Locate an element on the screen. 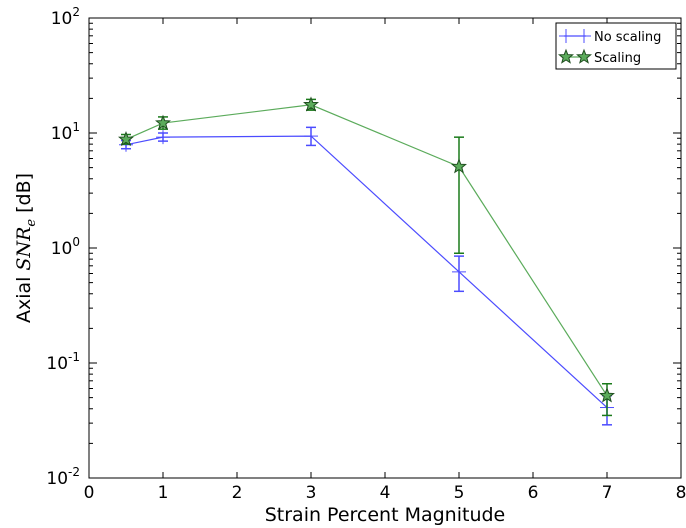 The image size is (686, 528). legend: No scaling Scaling is located at coordinates (616, 46).